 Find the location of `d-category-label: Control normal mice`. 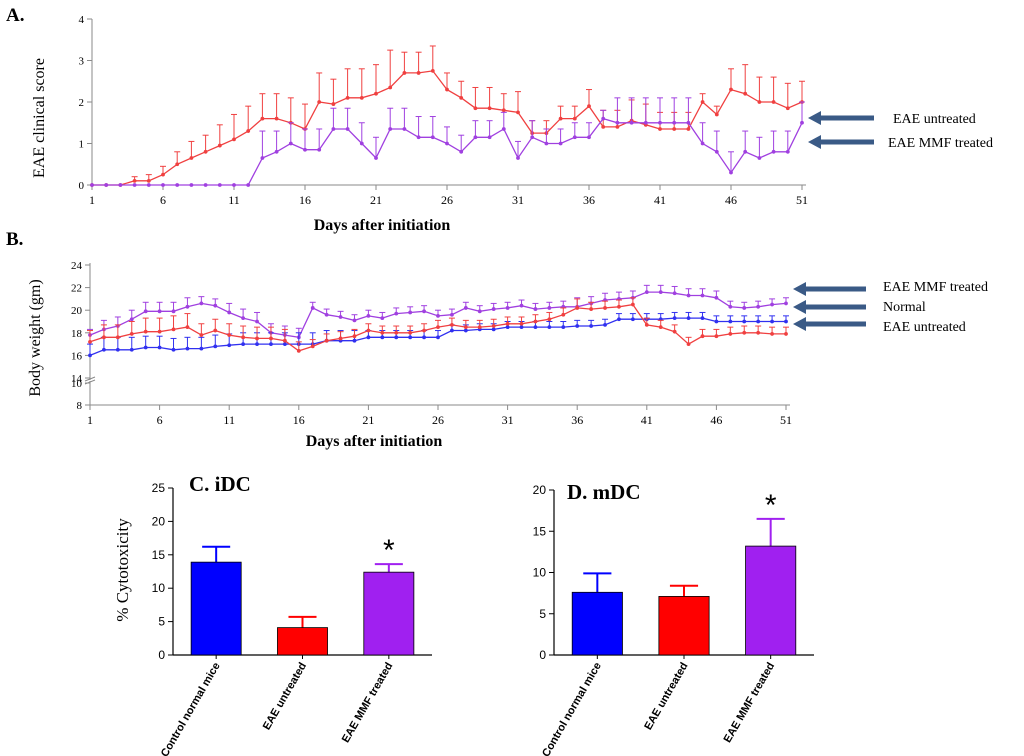

d-category-label: Control normal mice is located at coordinates (572, 708).